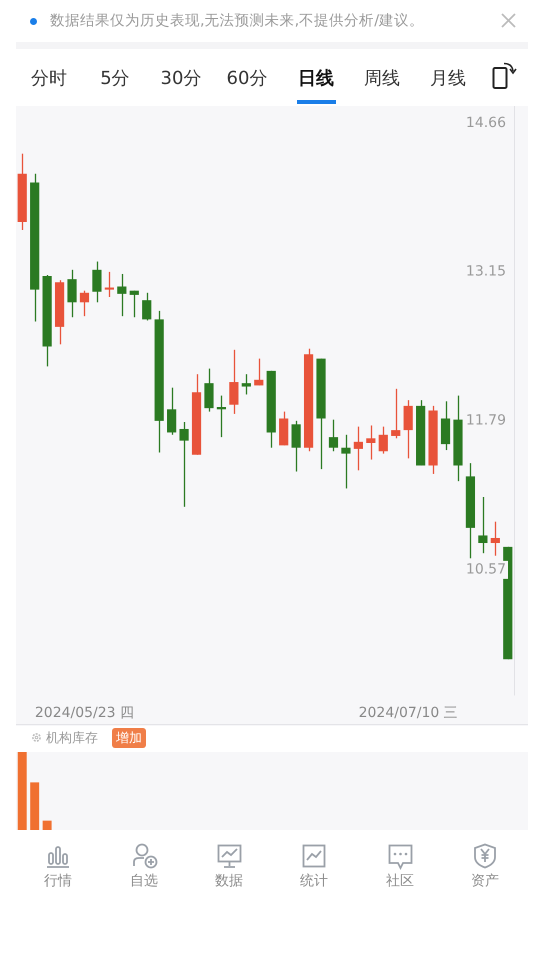  I want to click on x-tick-label: 2024/07/10 三, so click(408, 713).